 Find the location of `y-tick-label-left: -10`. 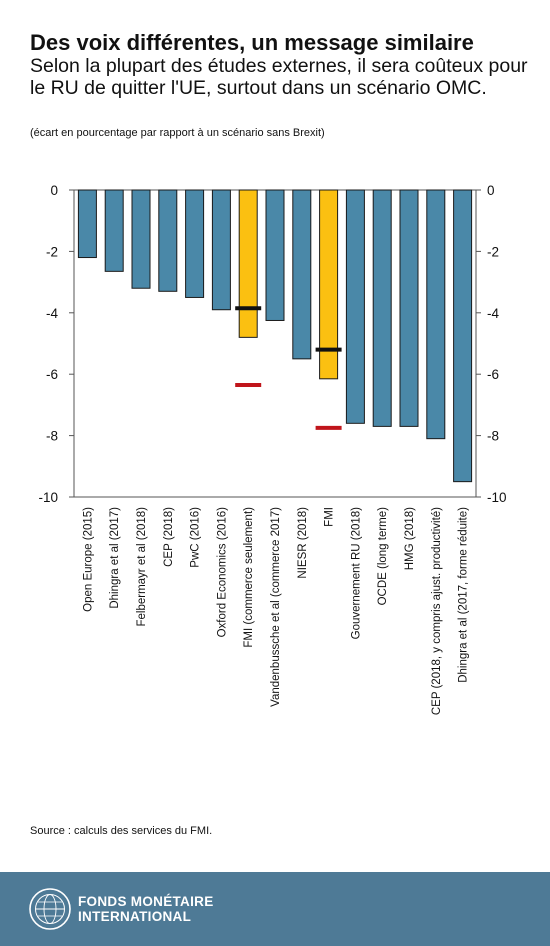

y-tick-label-left: -10 is located at coordinates (48, 497).